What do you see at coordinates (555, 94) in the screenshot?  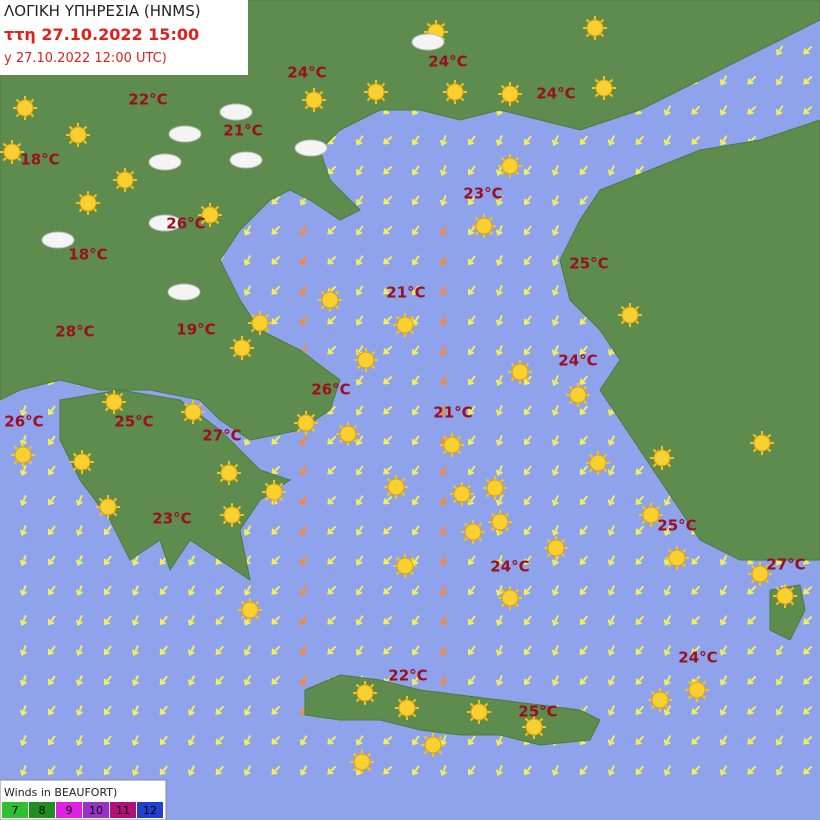 I see `temperature-label: 24°C` at bounding box center [555, 94].